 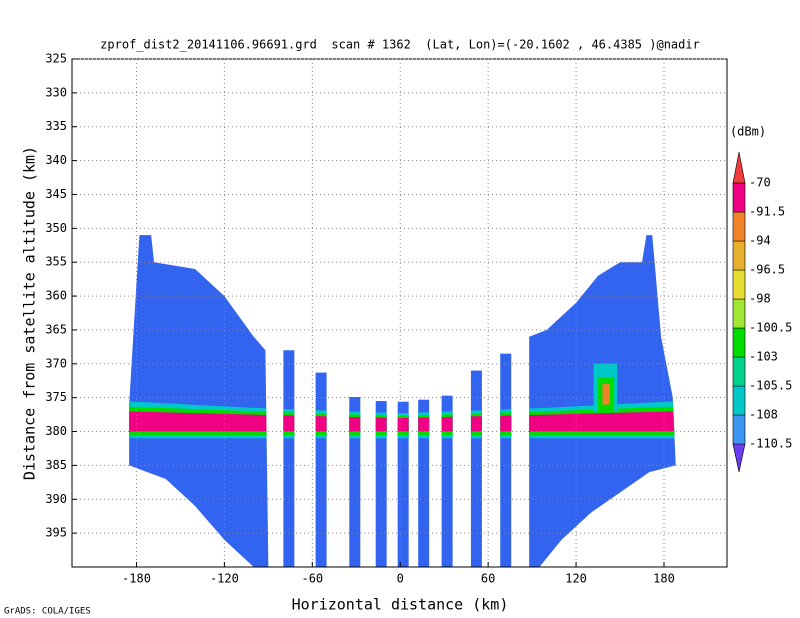 I want to click on y-tick-label: 325, so click(x=56, y=59).